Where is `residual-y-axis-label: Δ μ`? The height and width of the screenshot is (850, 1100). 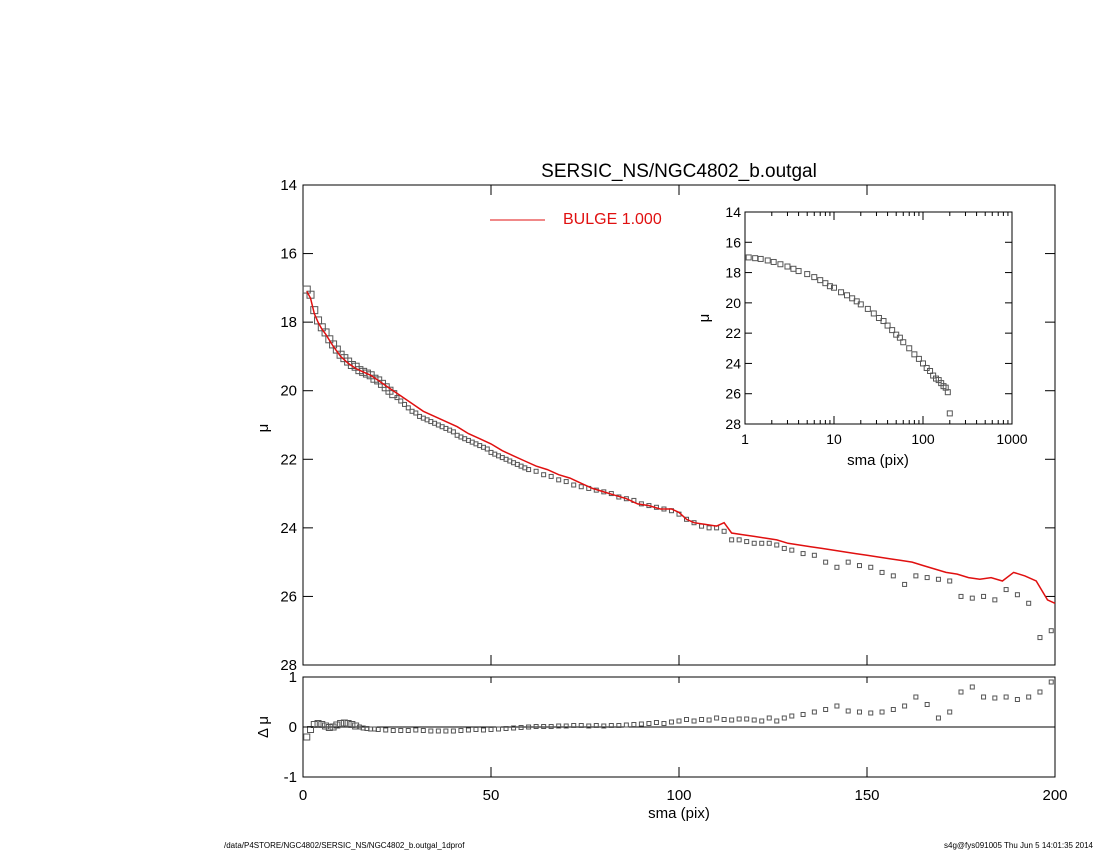 residual-y-axis-label: Δ μ is located at coordinates (263, 727).